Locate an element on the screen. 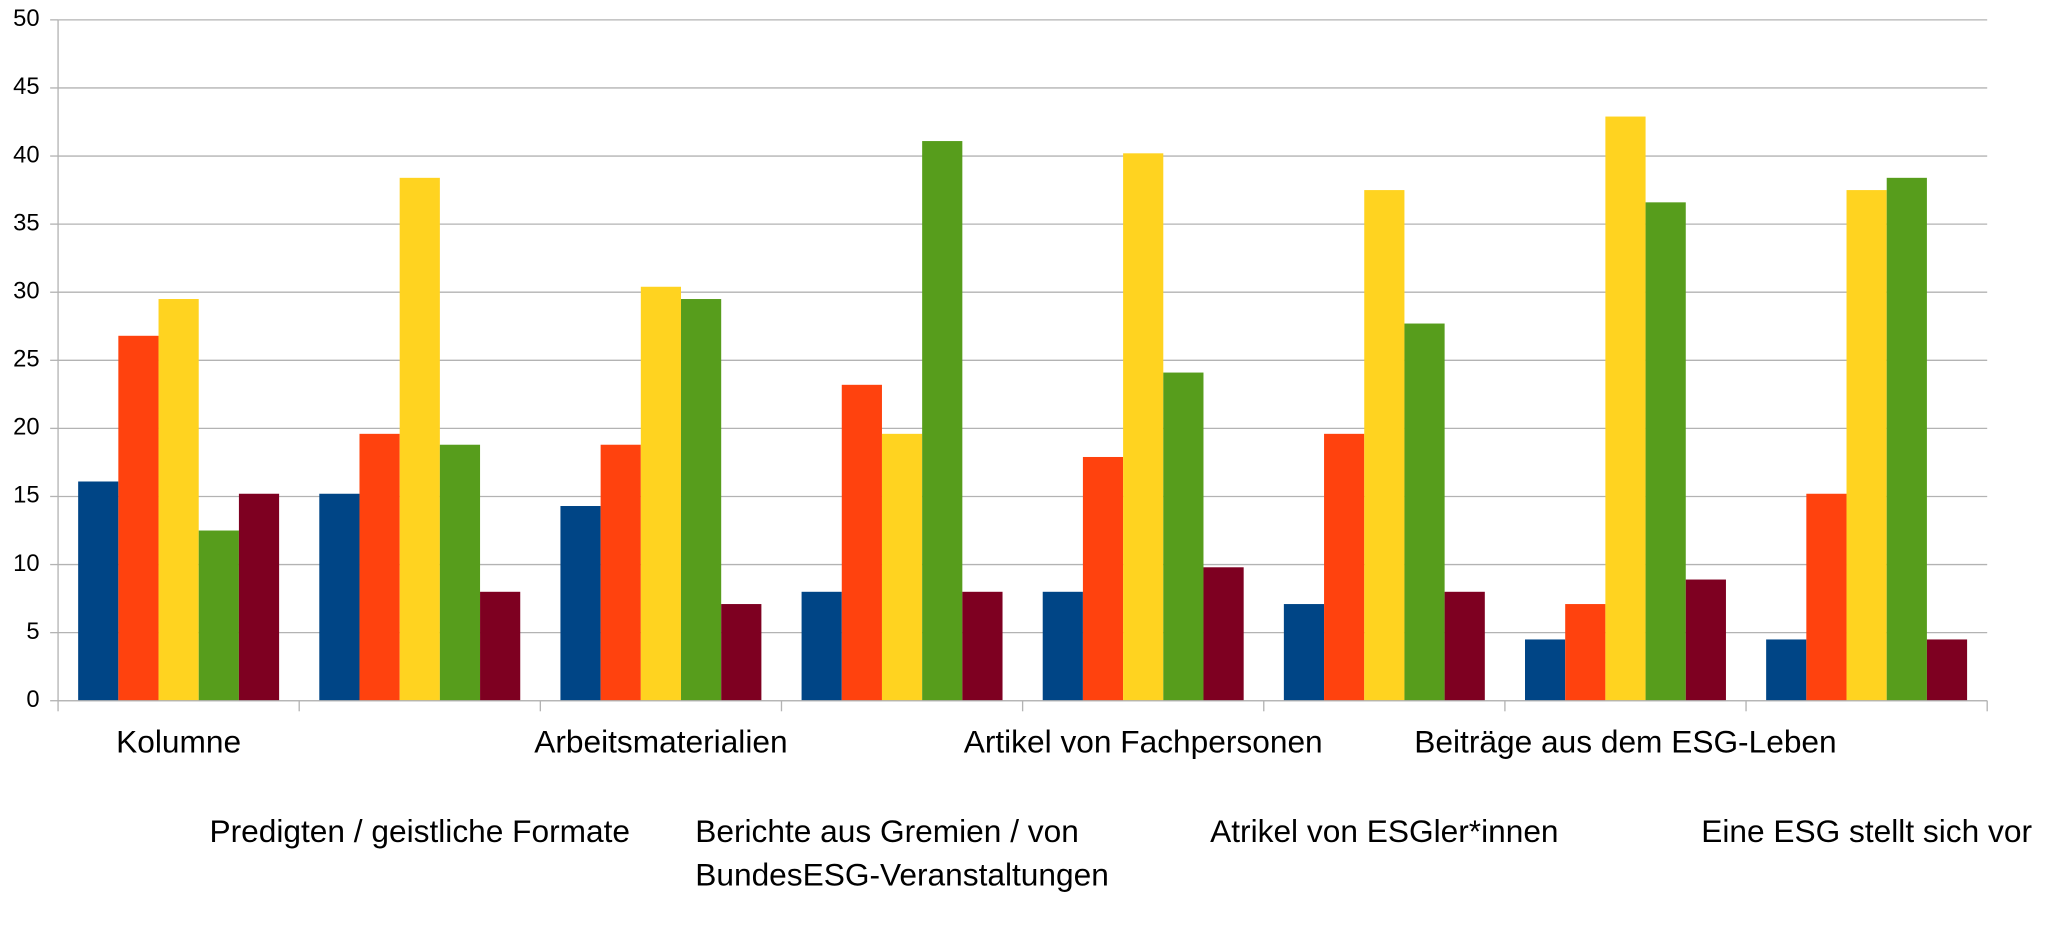 The image size is (2069, 937). y-tick-label: 25 is located at coordinates (26, 359).